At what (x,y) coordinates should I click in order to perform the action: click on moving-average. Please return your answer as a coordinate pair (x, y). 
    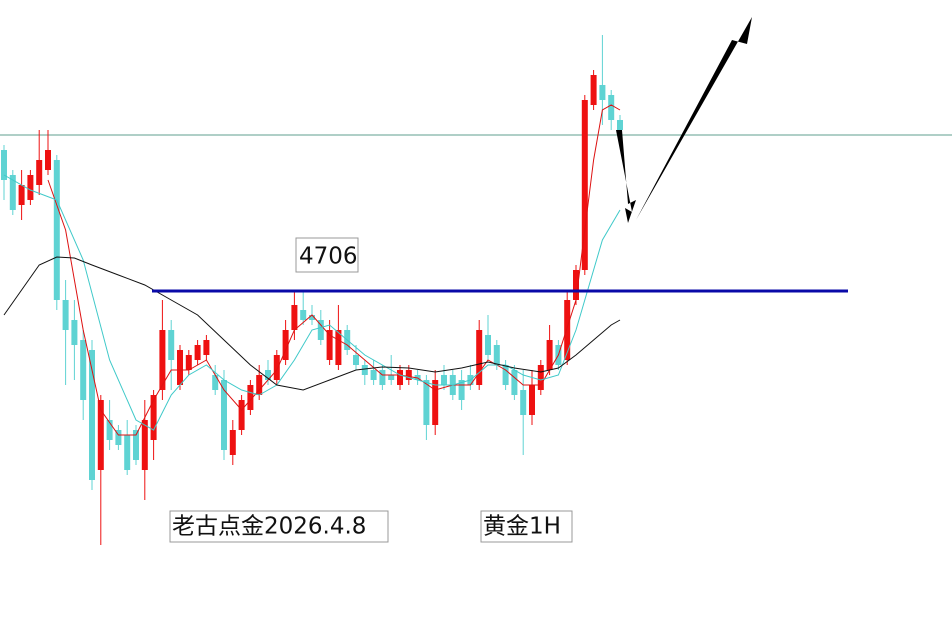
    Looking at the image, I should click on (312, 323).